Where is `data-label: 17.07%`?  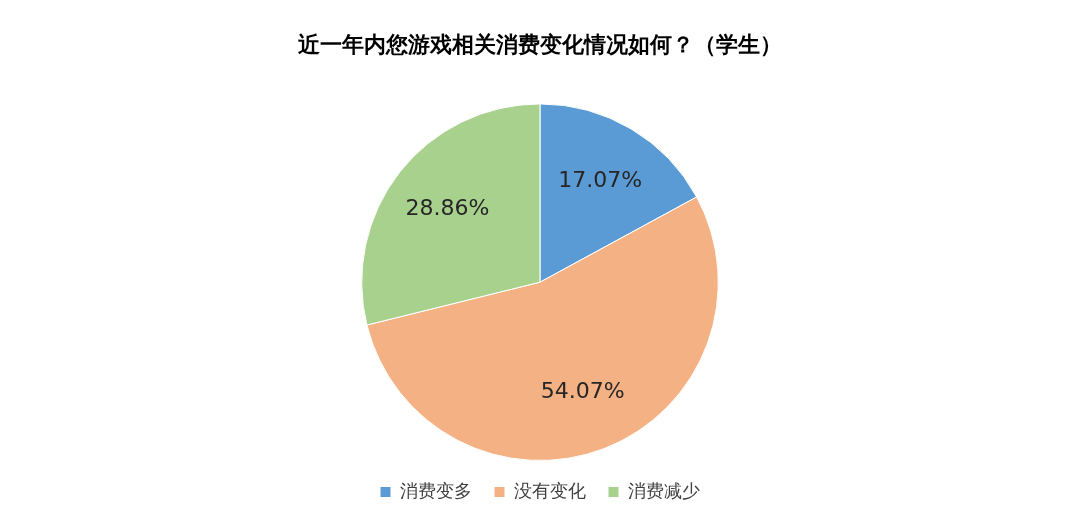 data-label: 17.07% is located at coordinates (600, 179).